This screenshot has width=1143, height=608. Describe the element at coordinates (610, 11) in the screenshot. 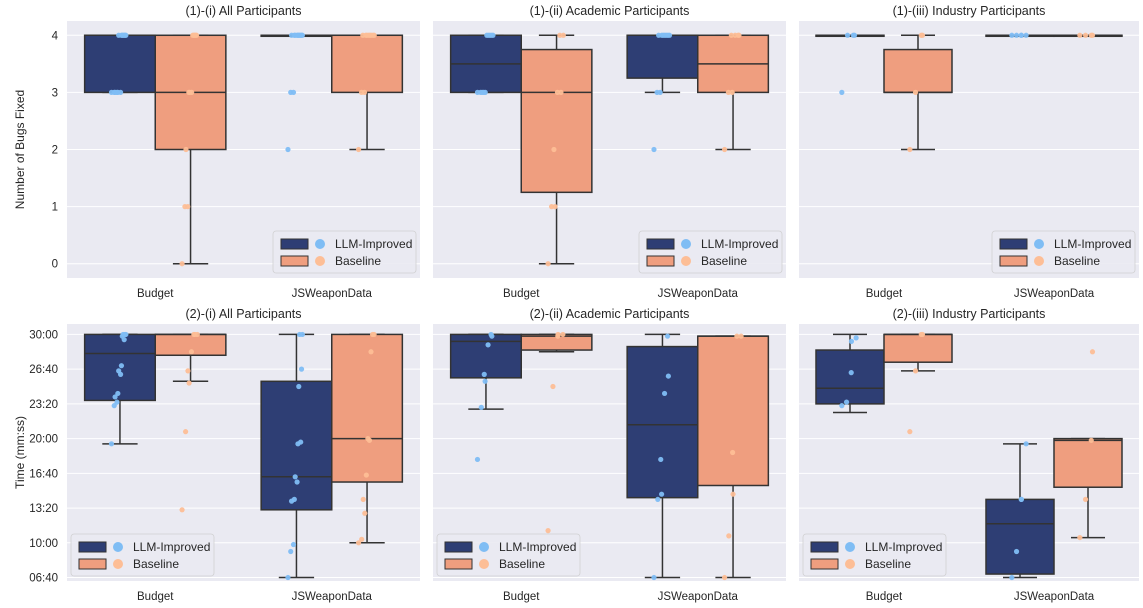

I see `panel-title: (1)-(ii) Academic Participants` at that location.